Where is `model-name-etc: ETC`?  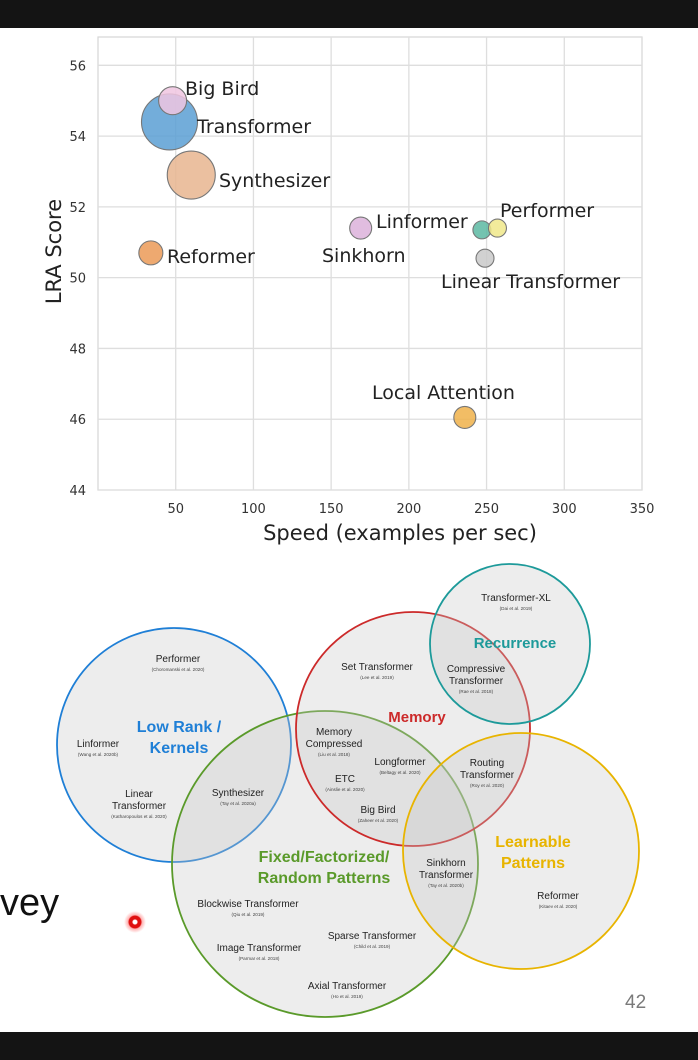 model-name-etc: ETC is located at coordinates (345, 779).